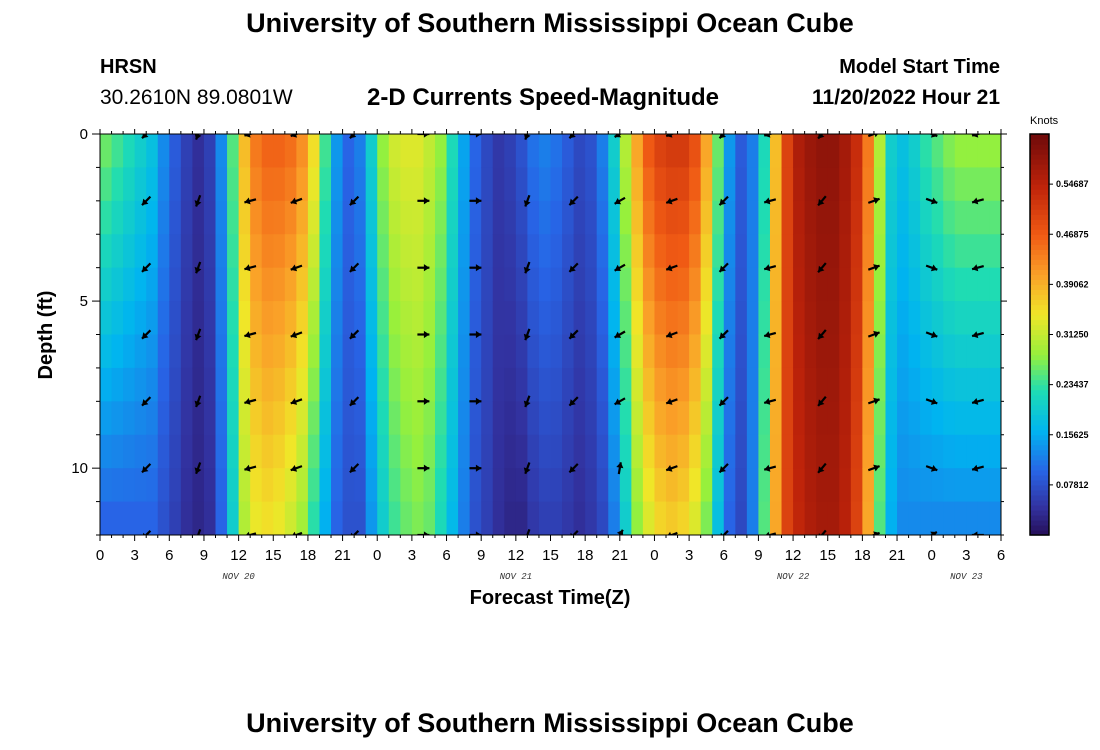 The width and height of the screenshot is (1100, 750). What do you see at coordinates (966, 555) in the screenshot?
I see `x-tick-label: 3` at bounding box center [966, 555].